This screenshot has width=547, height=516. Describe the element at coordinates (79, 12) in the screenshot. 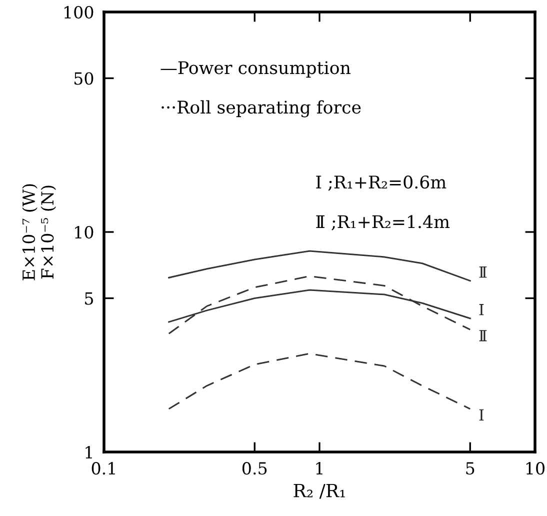

I see `y-tick-label: 100` at that location.